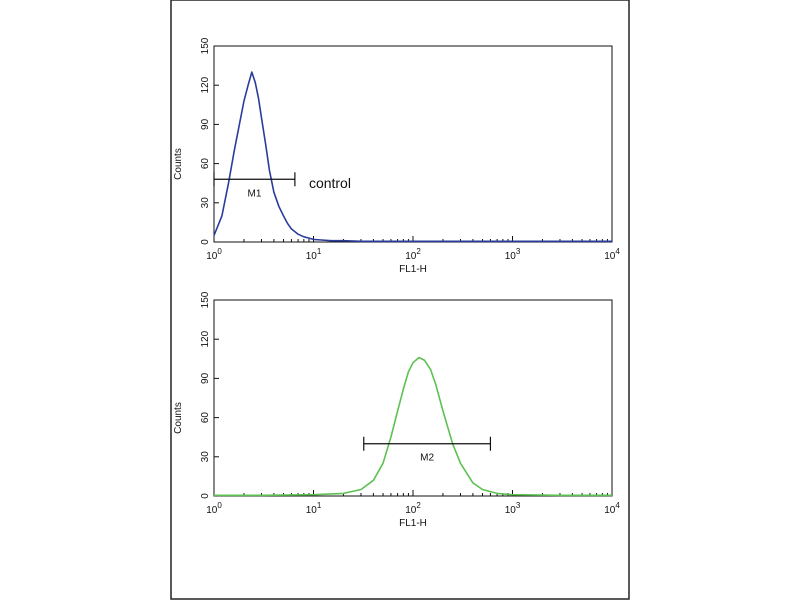  Describe the element at coordinates (330, 183) in the screenshot. I see `annotation-text: control` at that location.